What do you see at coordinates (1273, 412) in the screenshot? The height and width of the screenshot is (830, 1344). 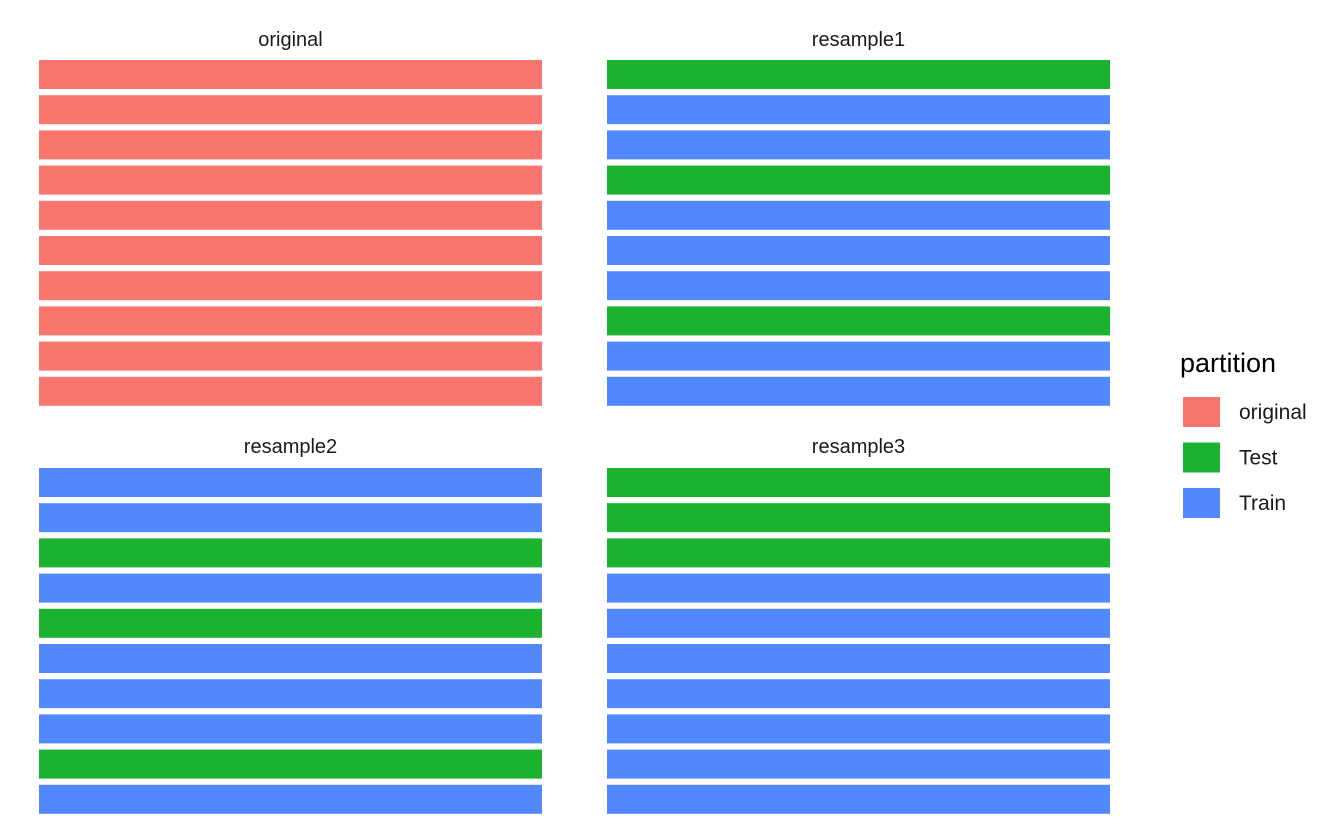 I see `legend-label: original` at bounding box center [1273, 412].